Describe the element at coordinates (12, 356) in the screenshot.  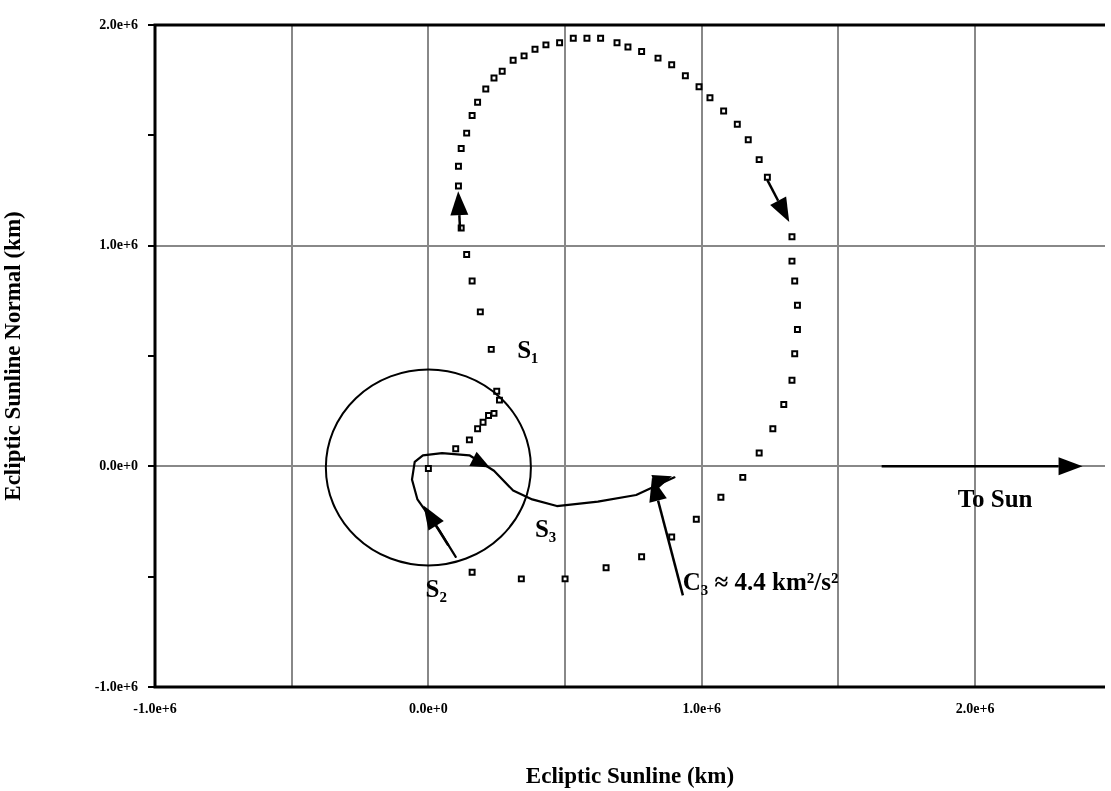
I see `y-axis-title: Ecliptic Sunline Normal (km)` at that location.